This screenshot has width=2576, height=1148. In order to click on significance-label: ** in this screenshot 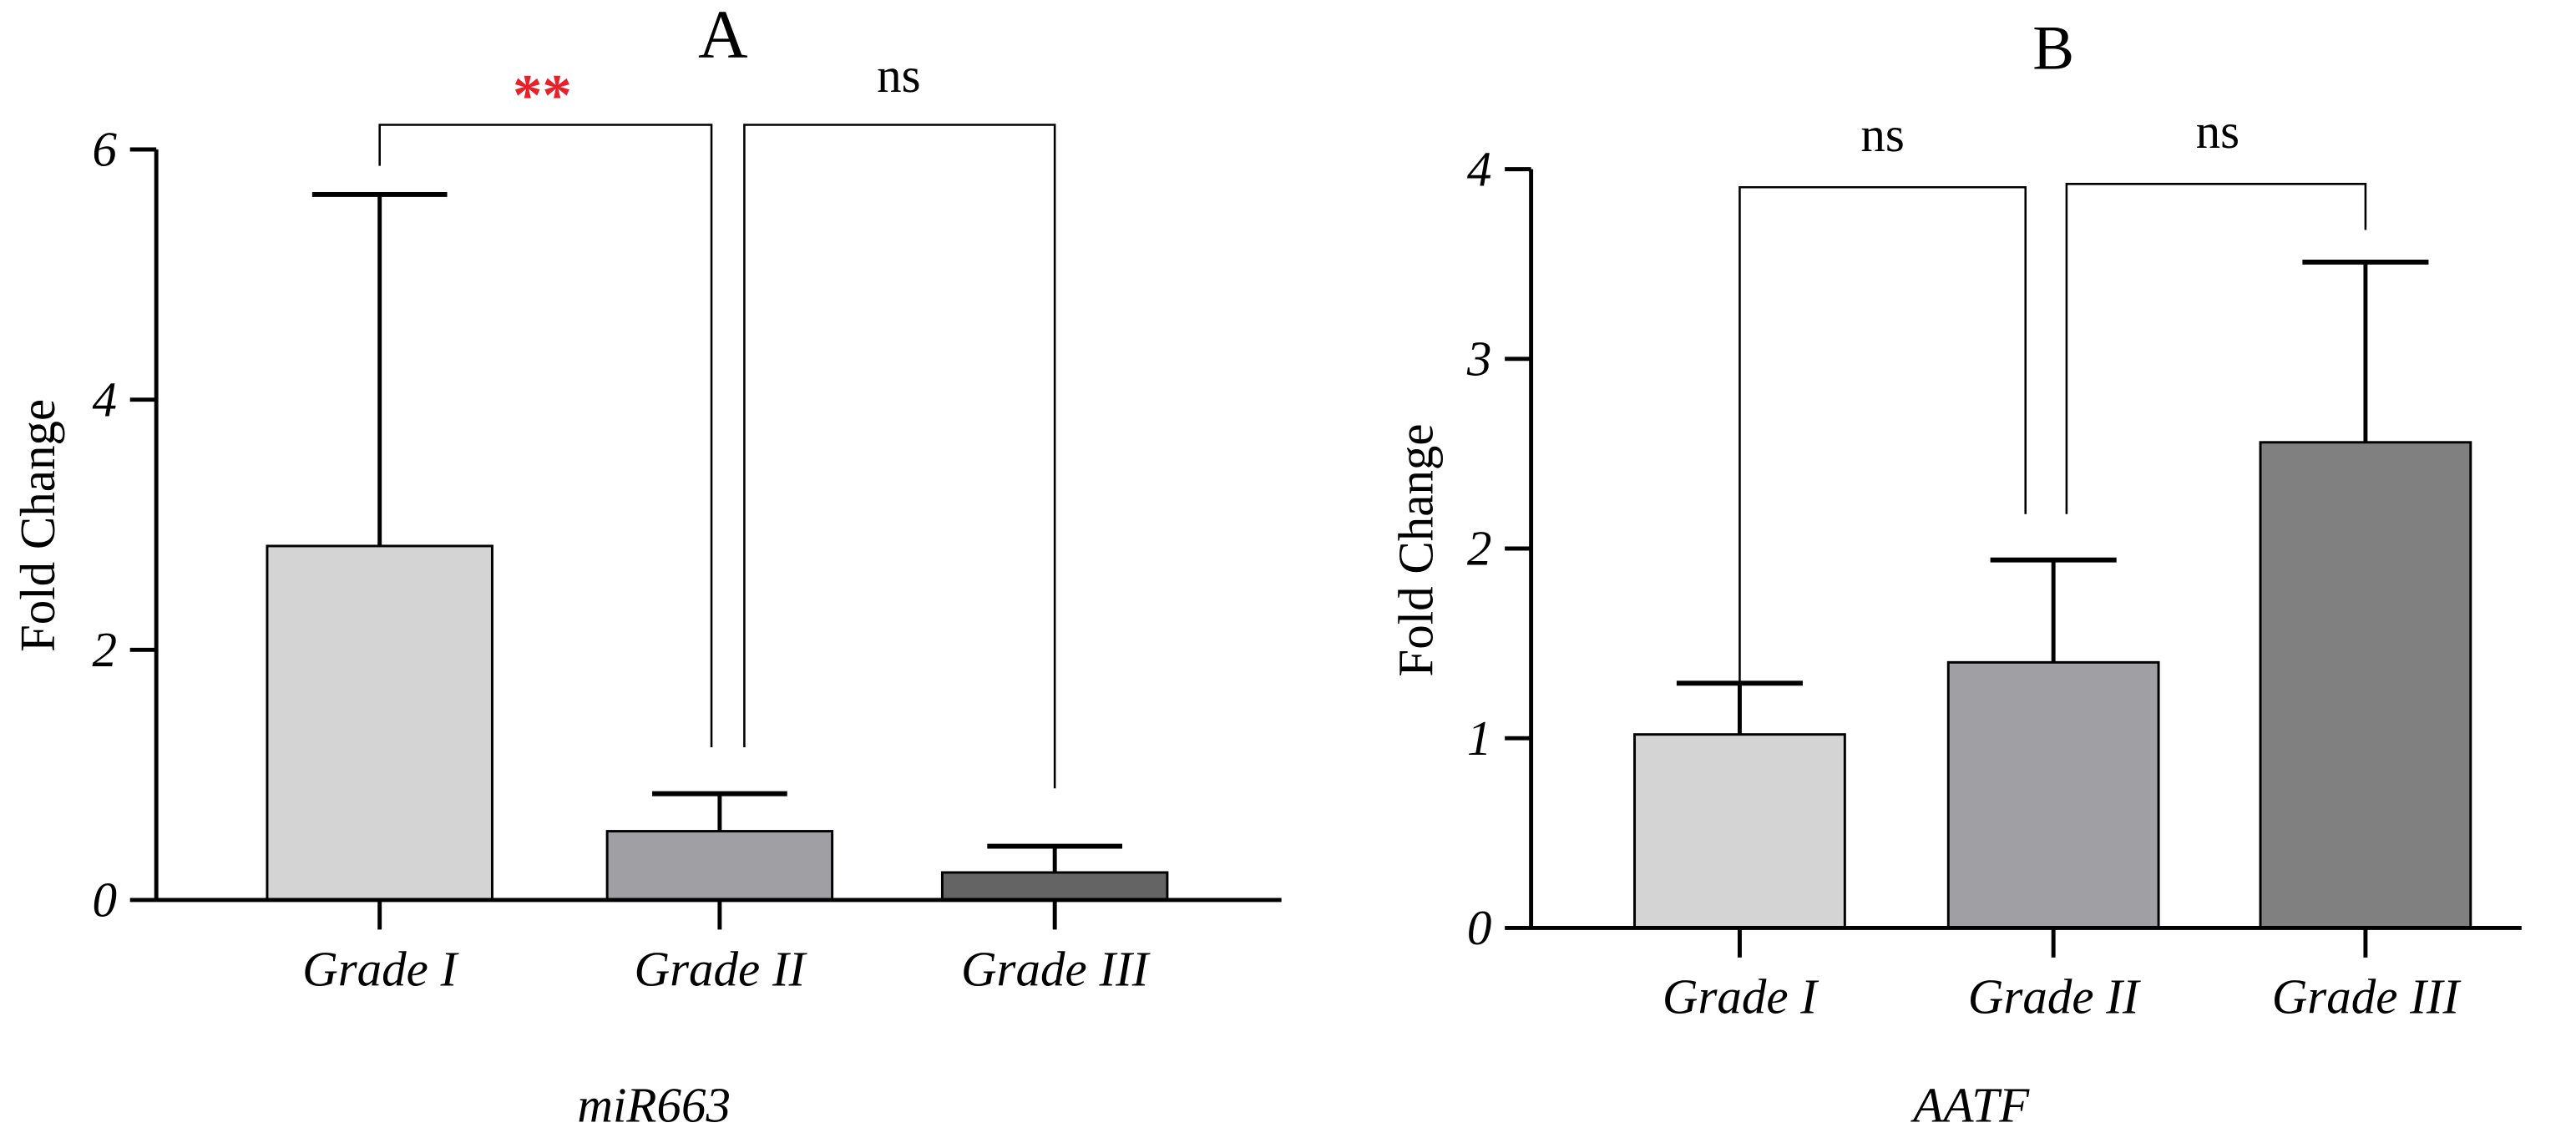, I will do `click(542, 96)`.